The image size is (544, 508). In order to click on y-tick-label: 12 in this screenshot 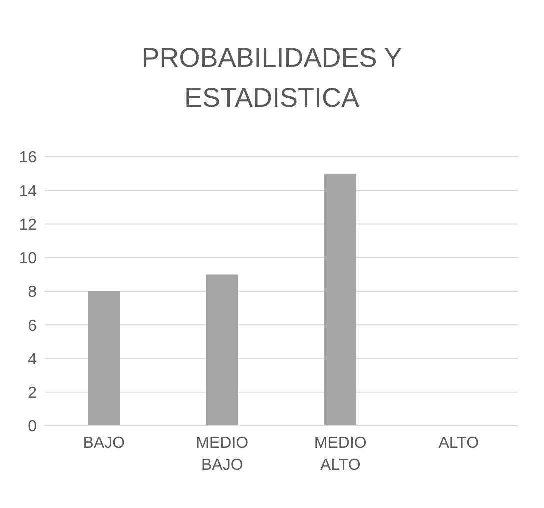, I will do `click(28, 225)`.